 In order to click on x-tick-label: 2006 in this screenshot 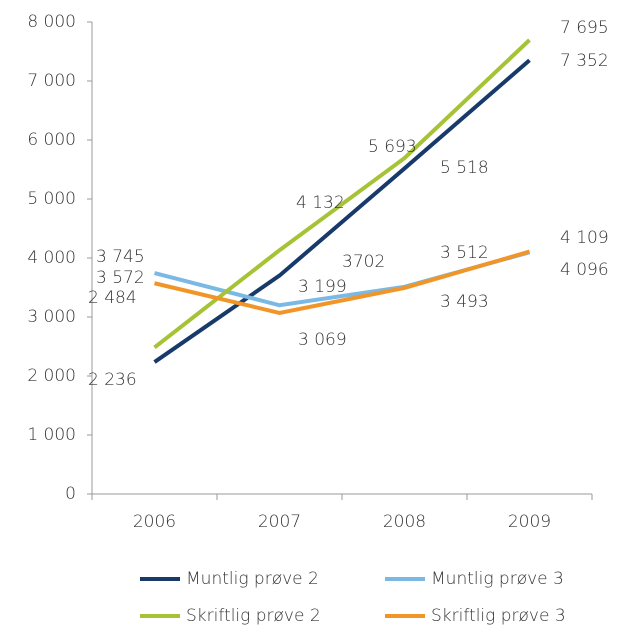, I will do `click(154, 522)`.